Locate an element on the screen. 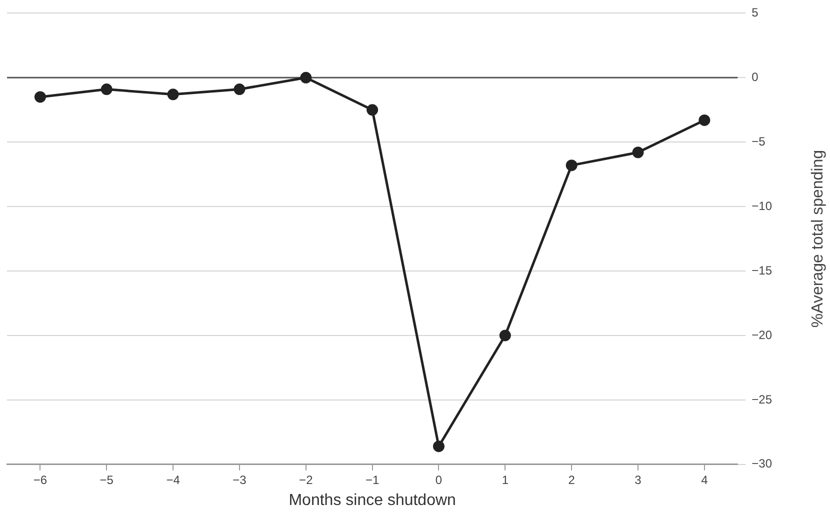 The image size is (830, 514). x-tick-label: 3 is located at coordinates (638, 479).